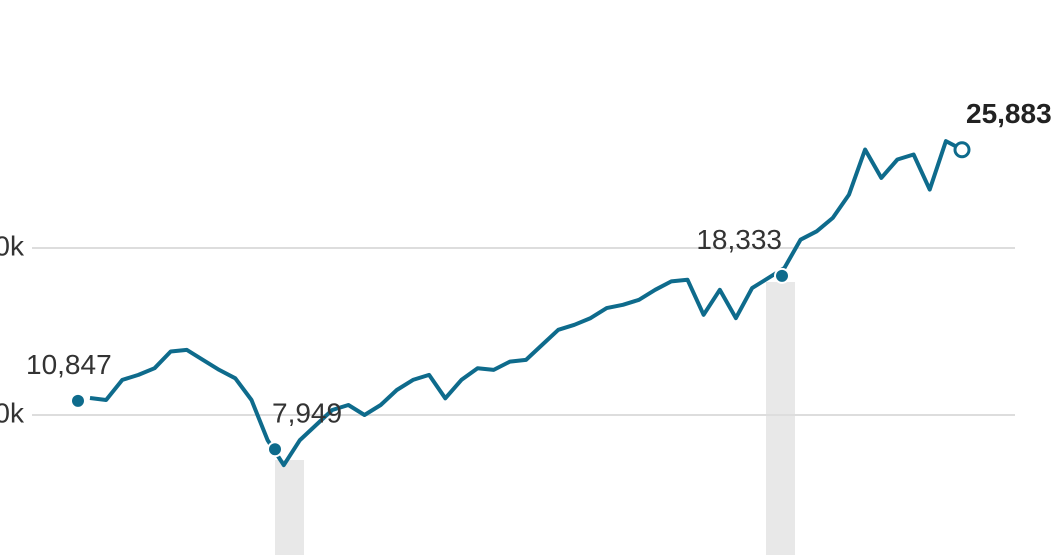  Describe the element at coordinates (1009, 113) in the screenshot. I see `annotation-label: 25,883` at that location.